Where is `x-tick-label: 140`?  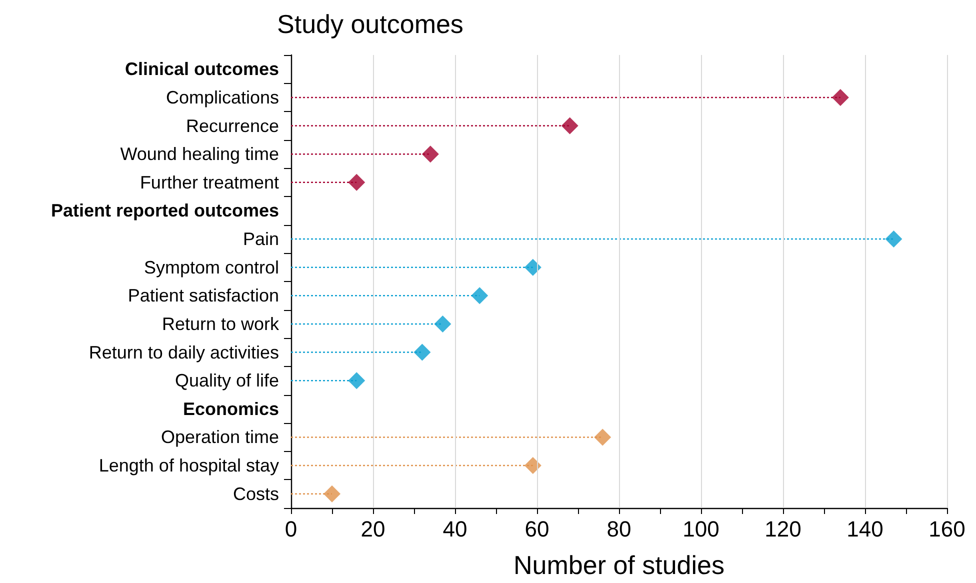
x-tick-label: 140 is located at coordinates (865, 529).